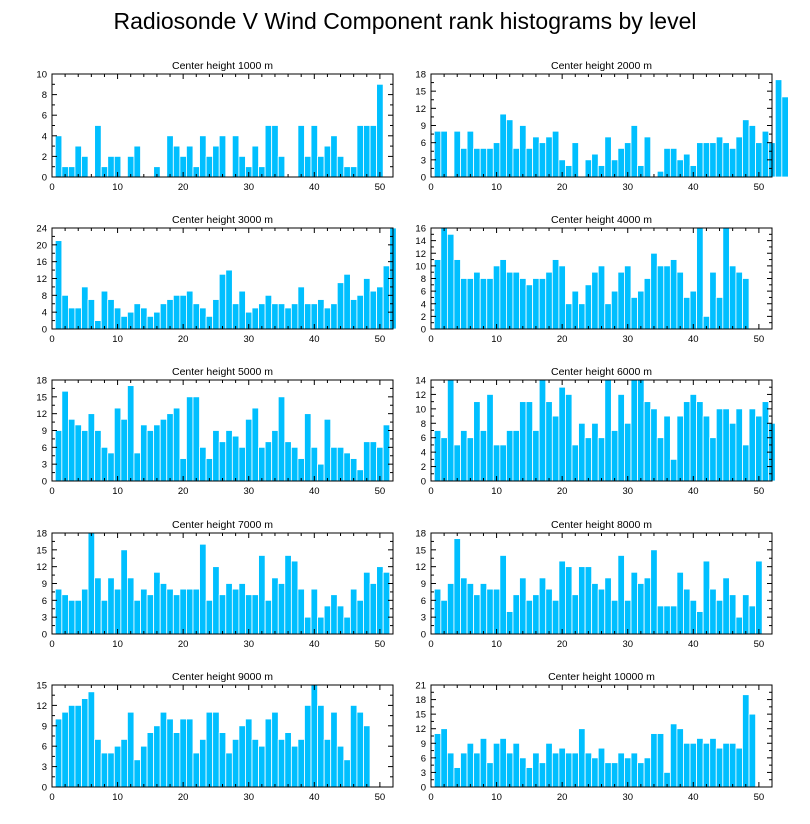  I want to click on x-tick-label: 30, so click(248, 644).